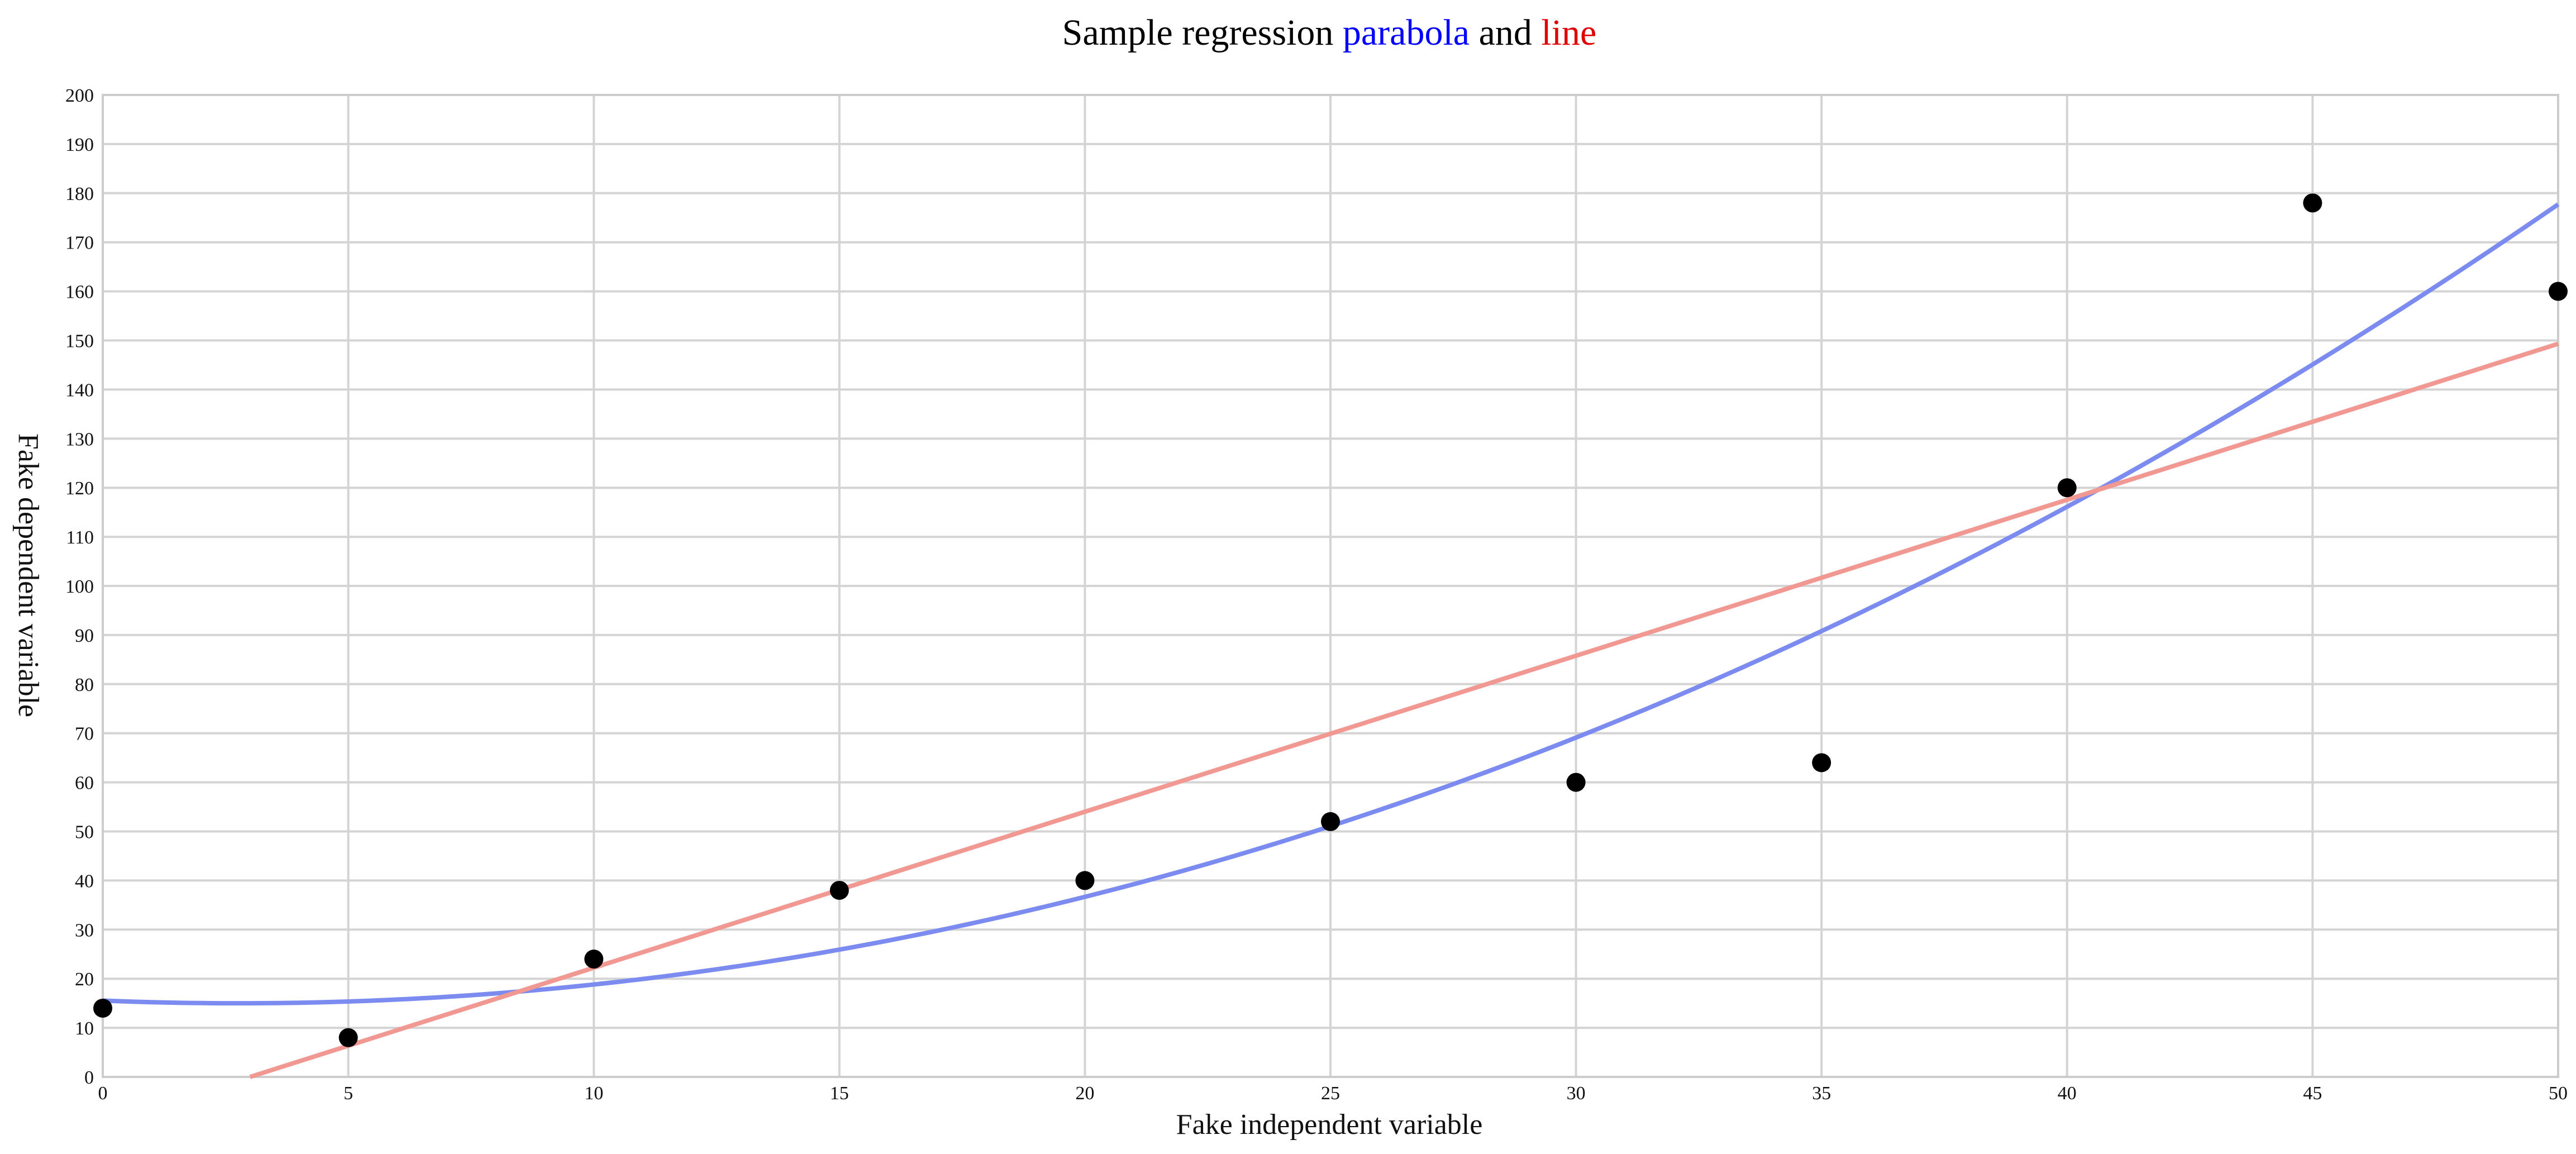 The image size is (2576, 1154). I want to click on y-tick-label: 50, so click(85, 832).